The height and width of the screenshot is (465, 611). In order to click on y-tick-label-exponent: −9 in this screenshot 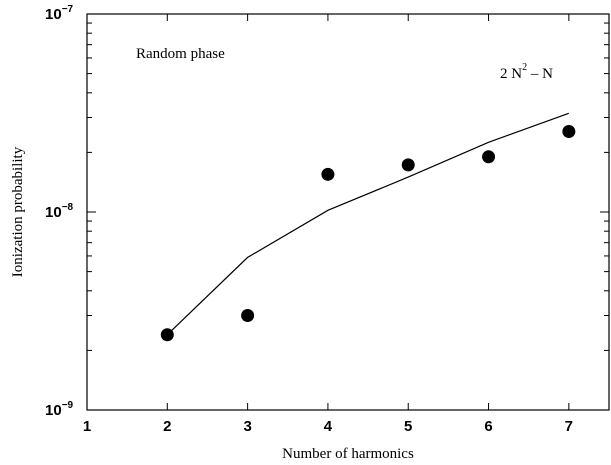, I will do `click(68, 405)`.